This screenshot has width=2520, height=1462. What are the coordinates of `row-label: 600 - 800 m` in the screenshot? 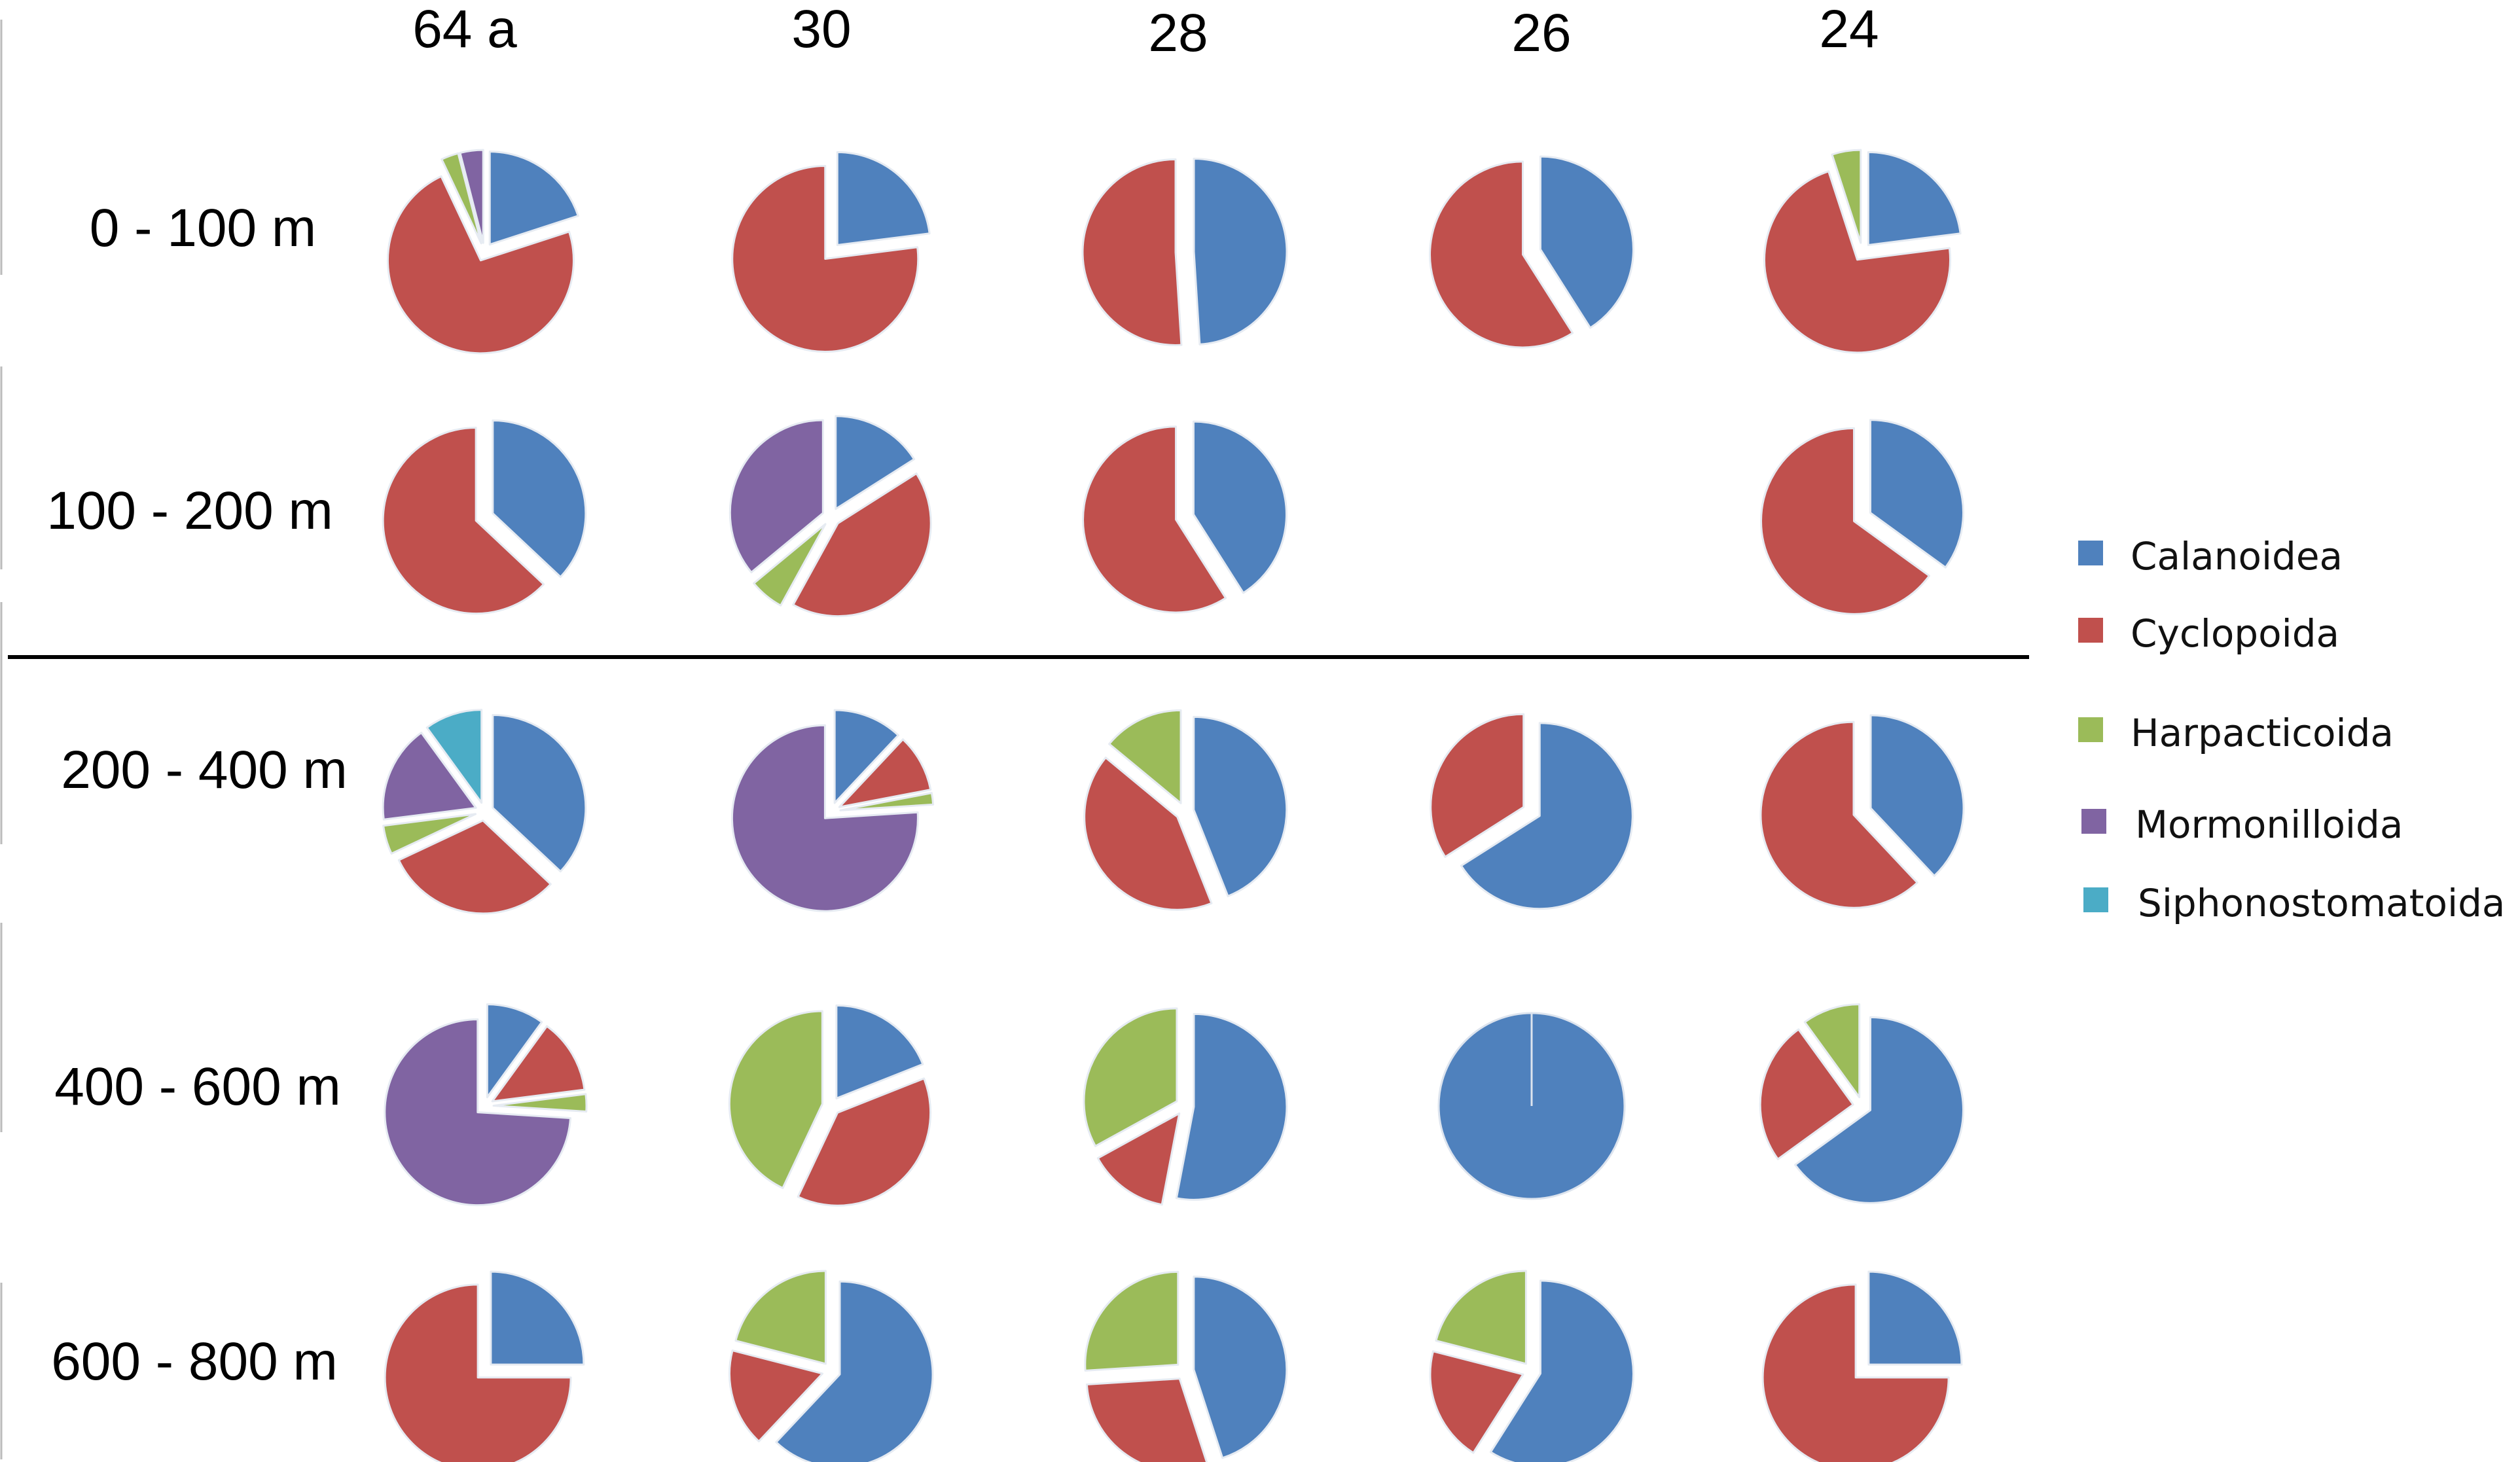 It's located at (194, 1361).